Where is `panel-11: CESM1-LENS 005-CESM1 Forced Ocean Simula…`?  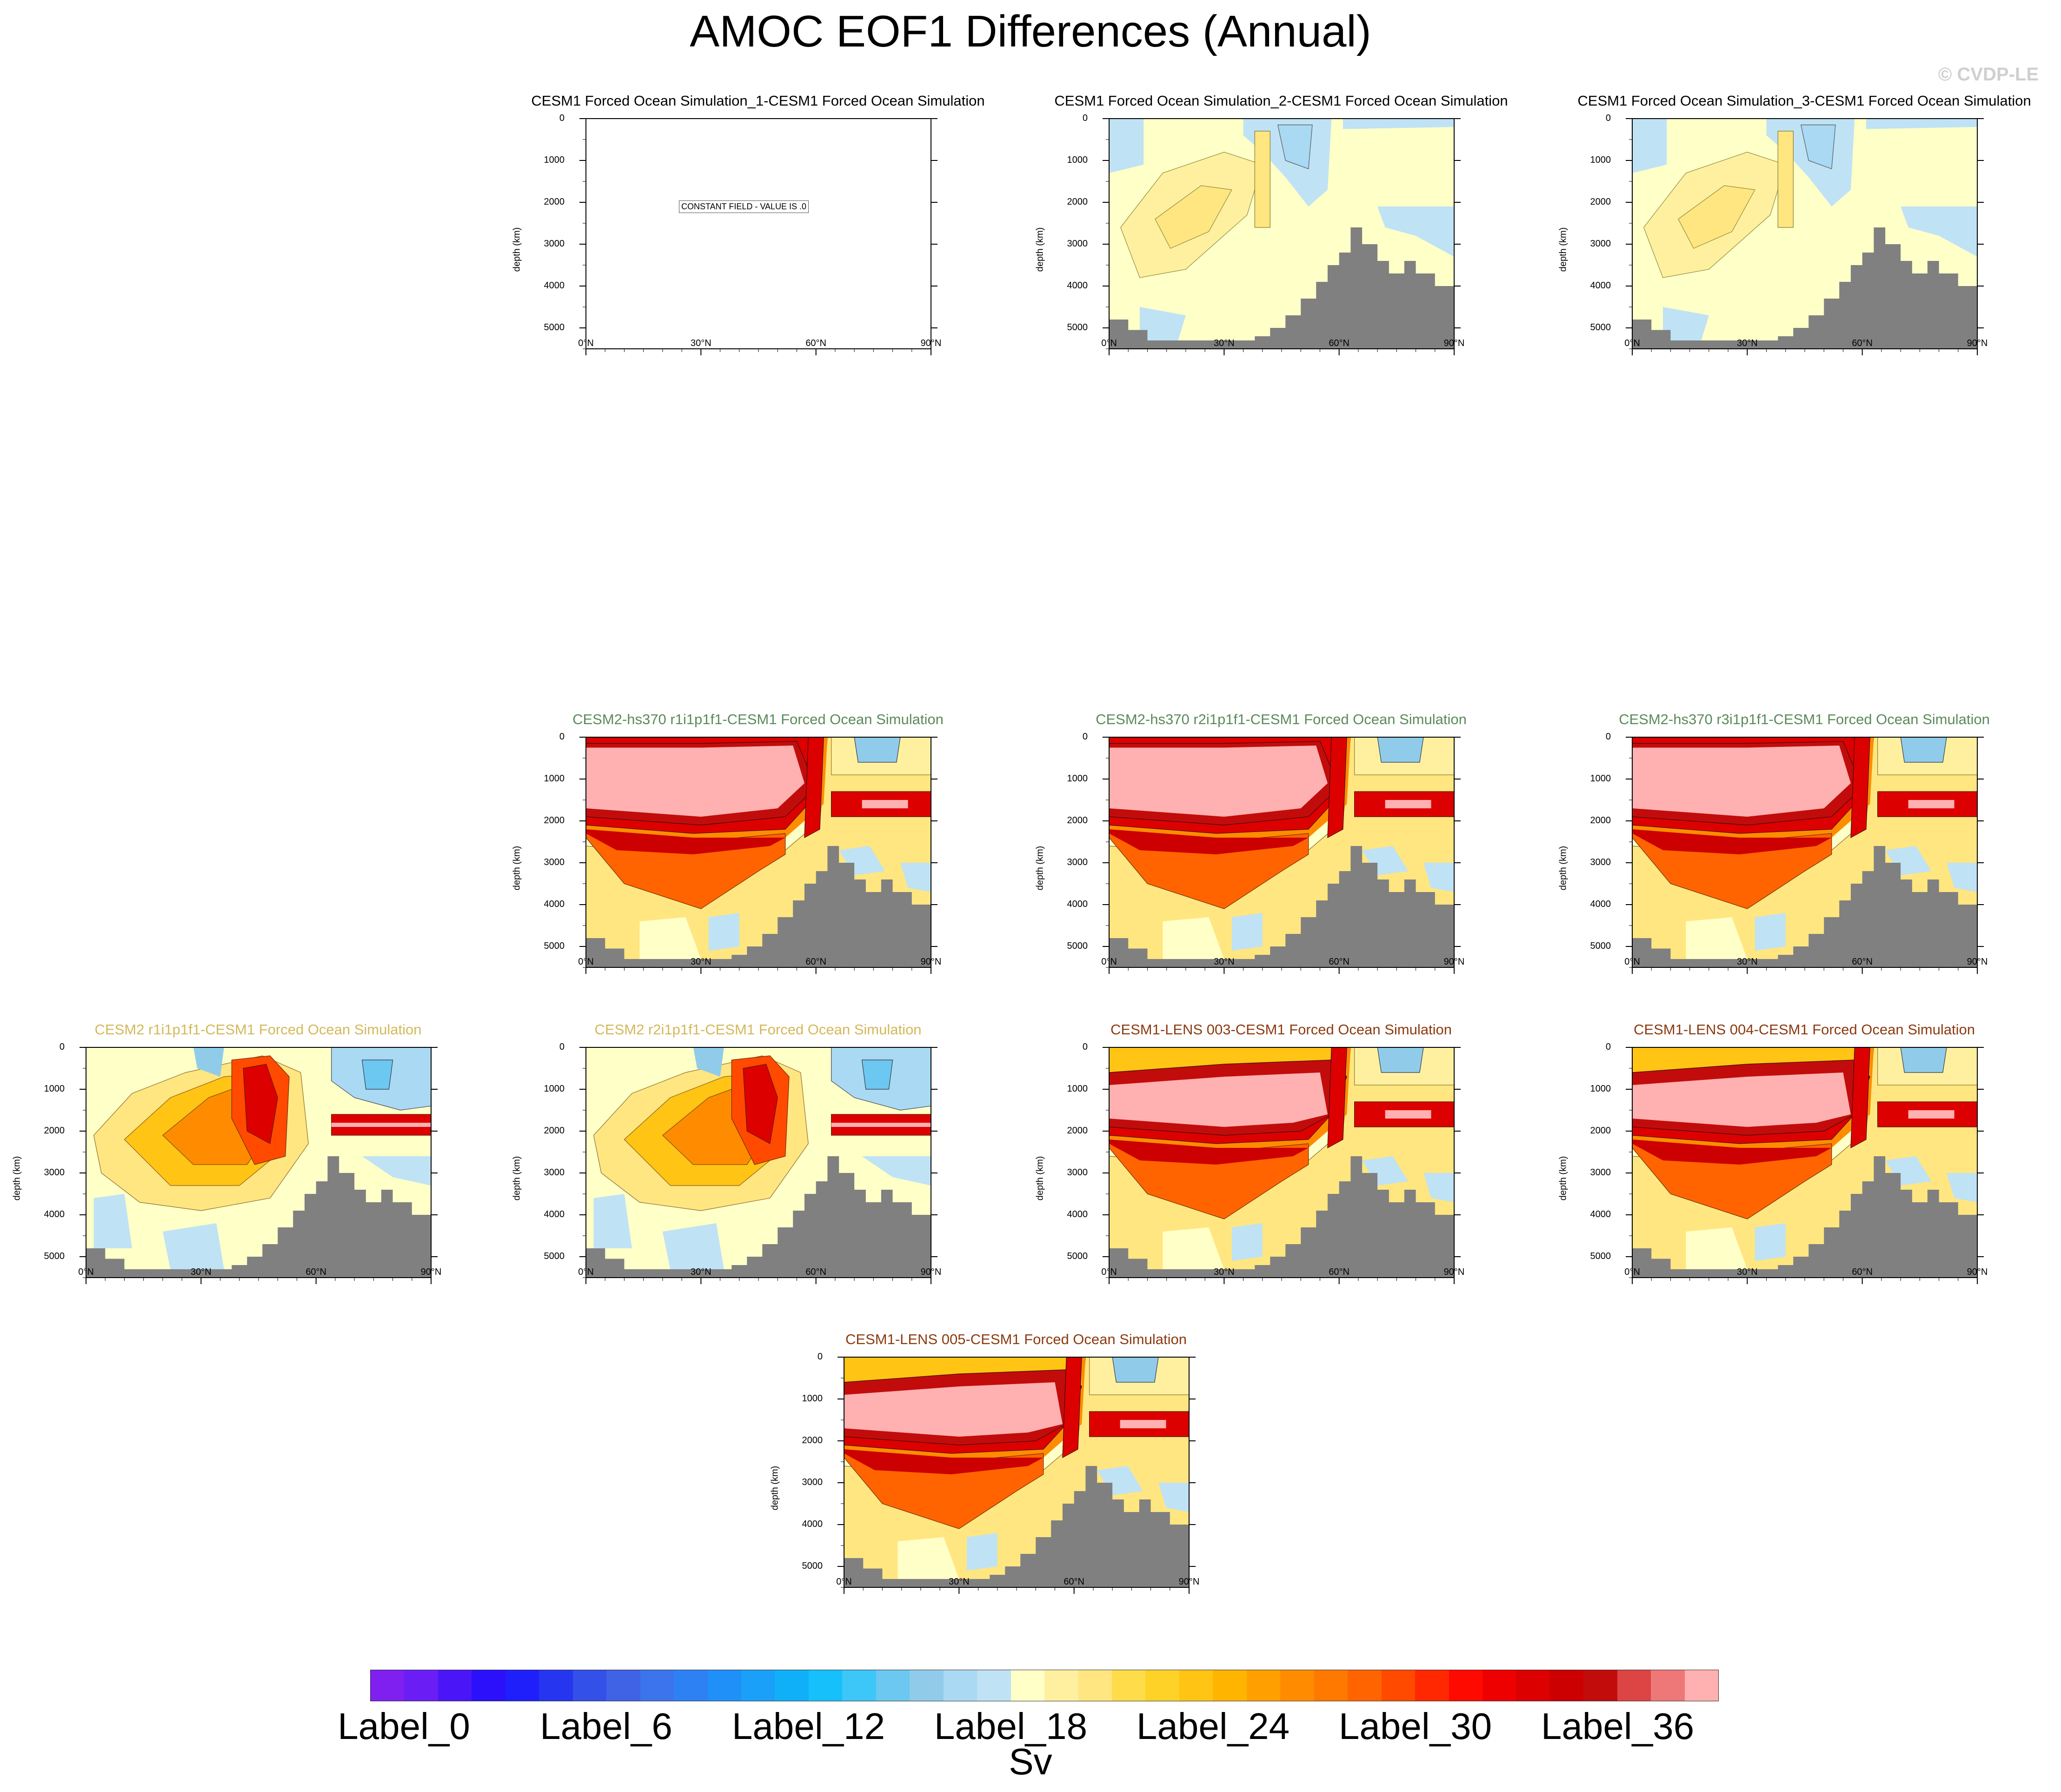 panel-11: CESM1-LENS 005-CESM1 Forced Ocean Simula… is located at coordinates (1016, 1473).